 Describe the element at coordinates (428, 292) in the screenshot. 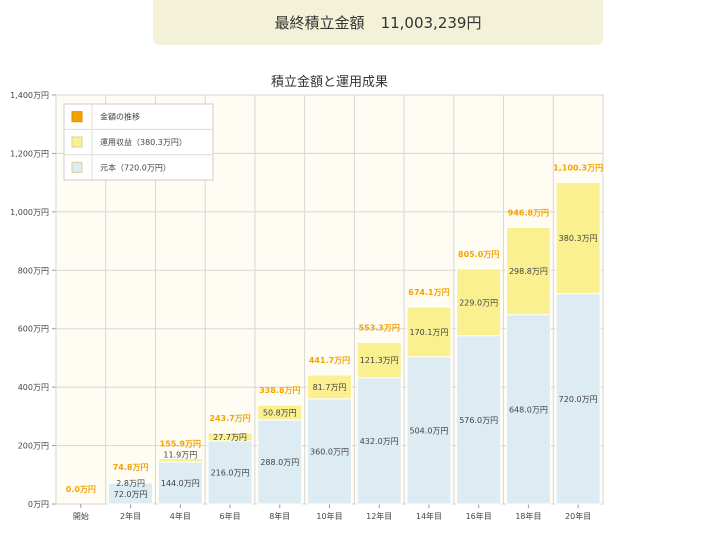

I see `bar-total-label: 674.1万円` at that location.